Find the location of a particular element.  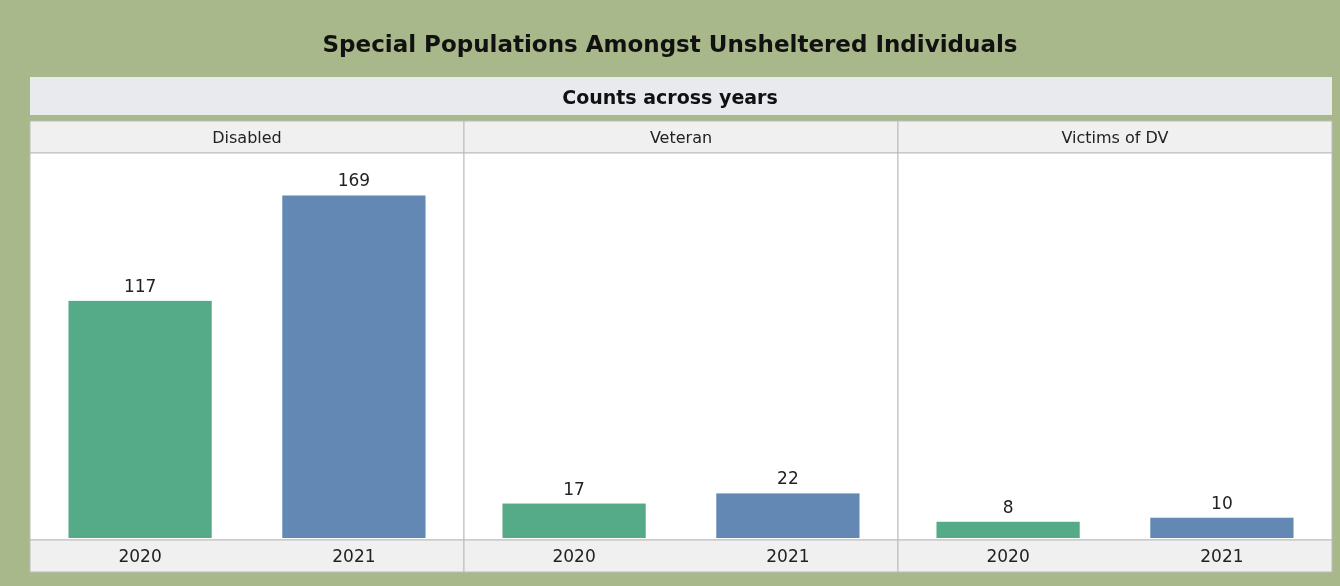

text: Counts across years is located at coordinates (670, 97).